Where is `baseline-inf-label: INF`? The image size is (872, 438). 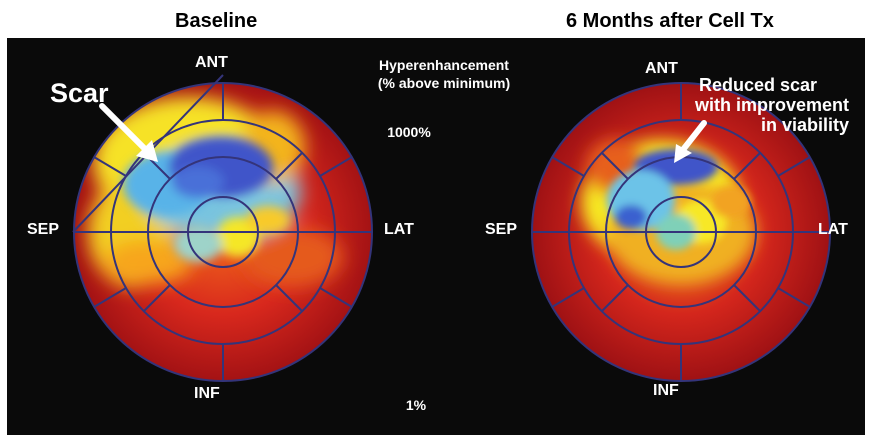 baseline-inf-label: INF is located at coordinates (207, 393).